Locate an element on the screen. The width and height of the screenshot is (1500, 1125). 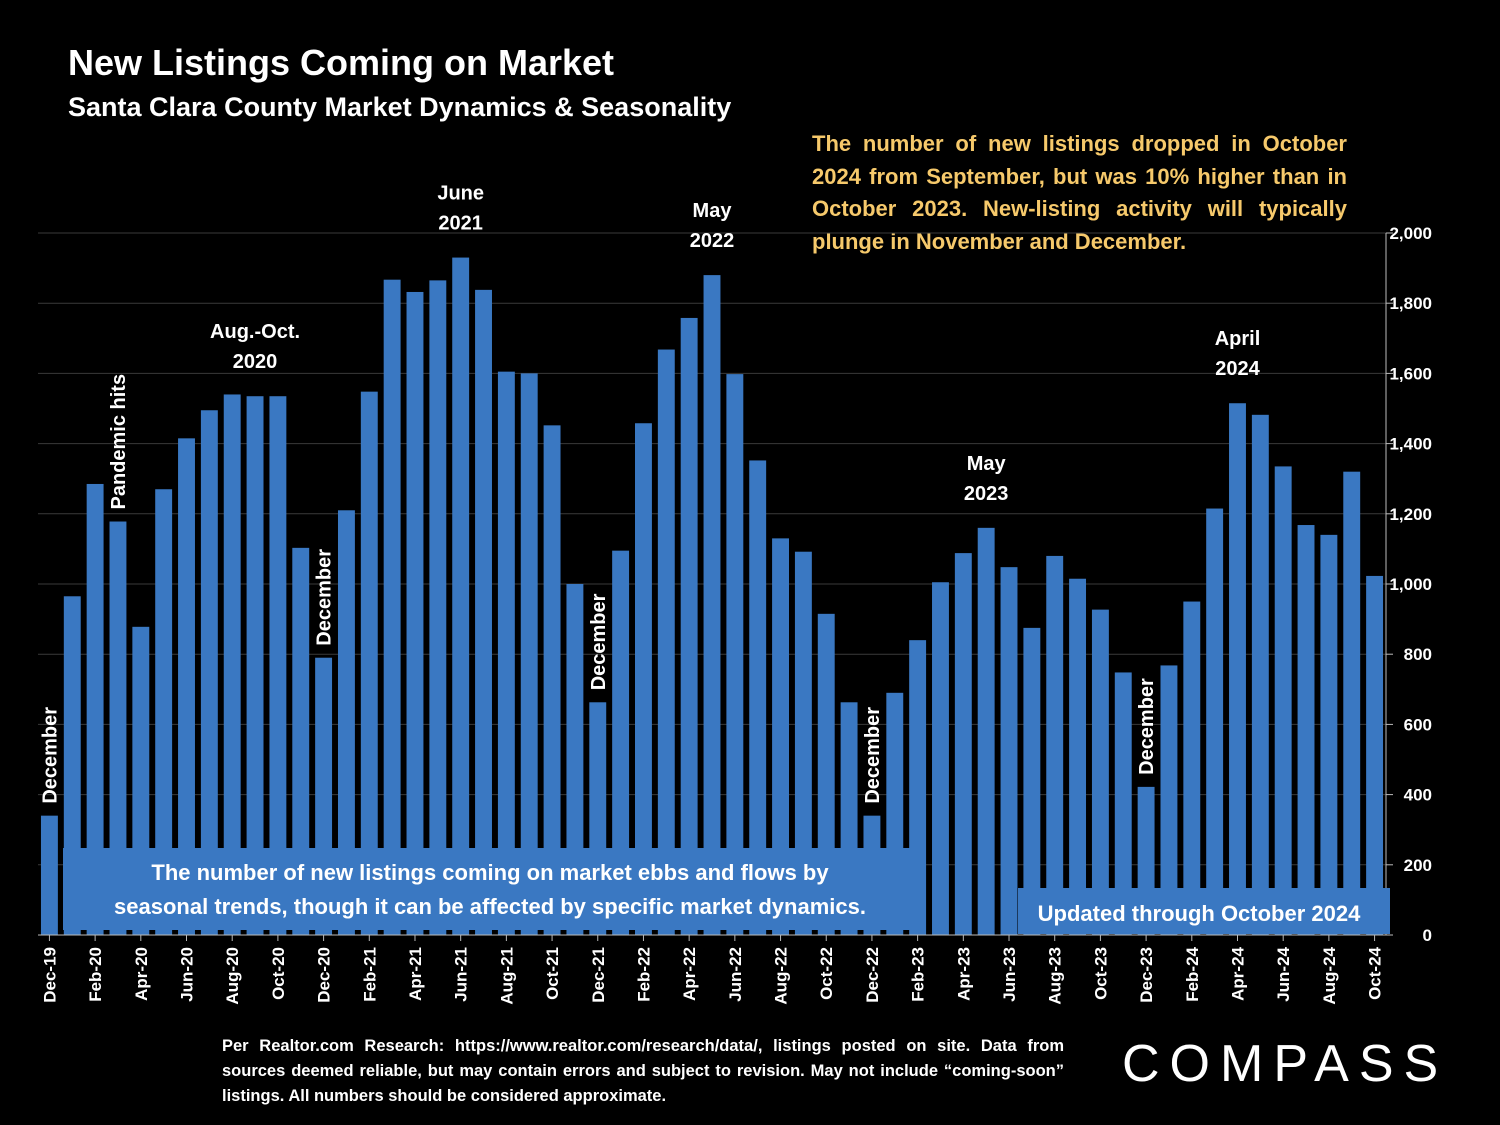
x-tick-label: Oct-20 is located at coordinates (278, 973).